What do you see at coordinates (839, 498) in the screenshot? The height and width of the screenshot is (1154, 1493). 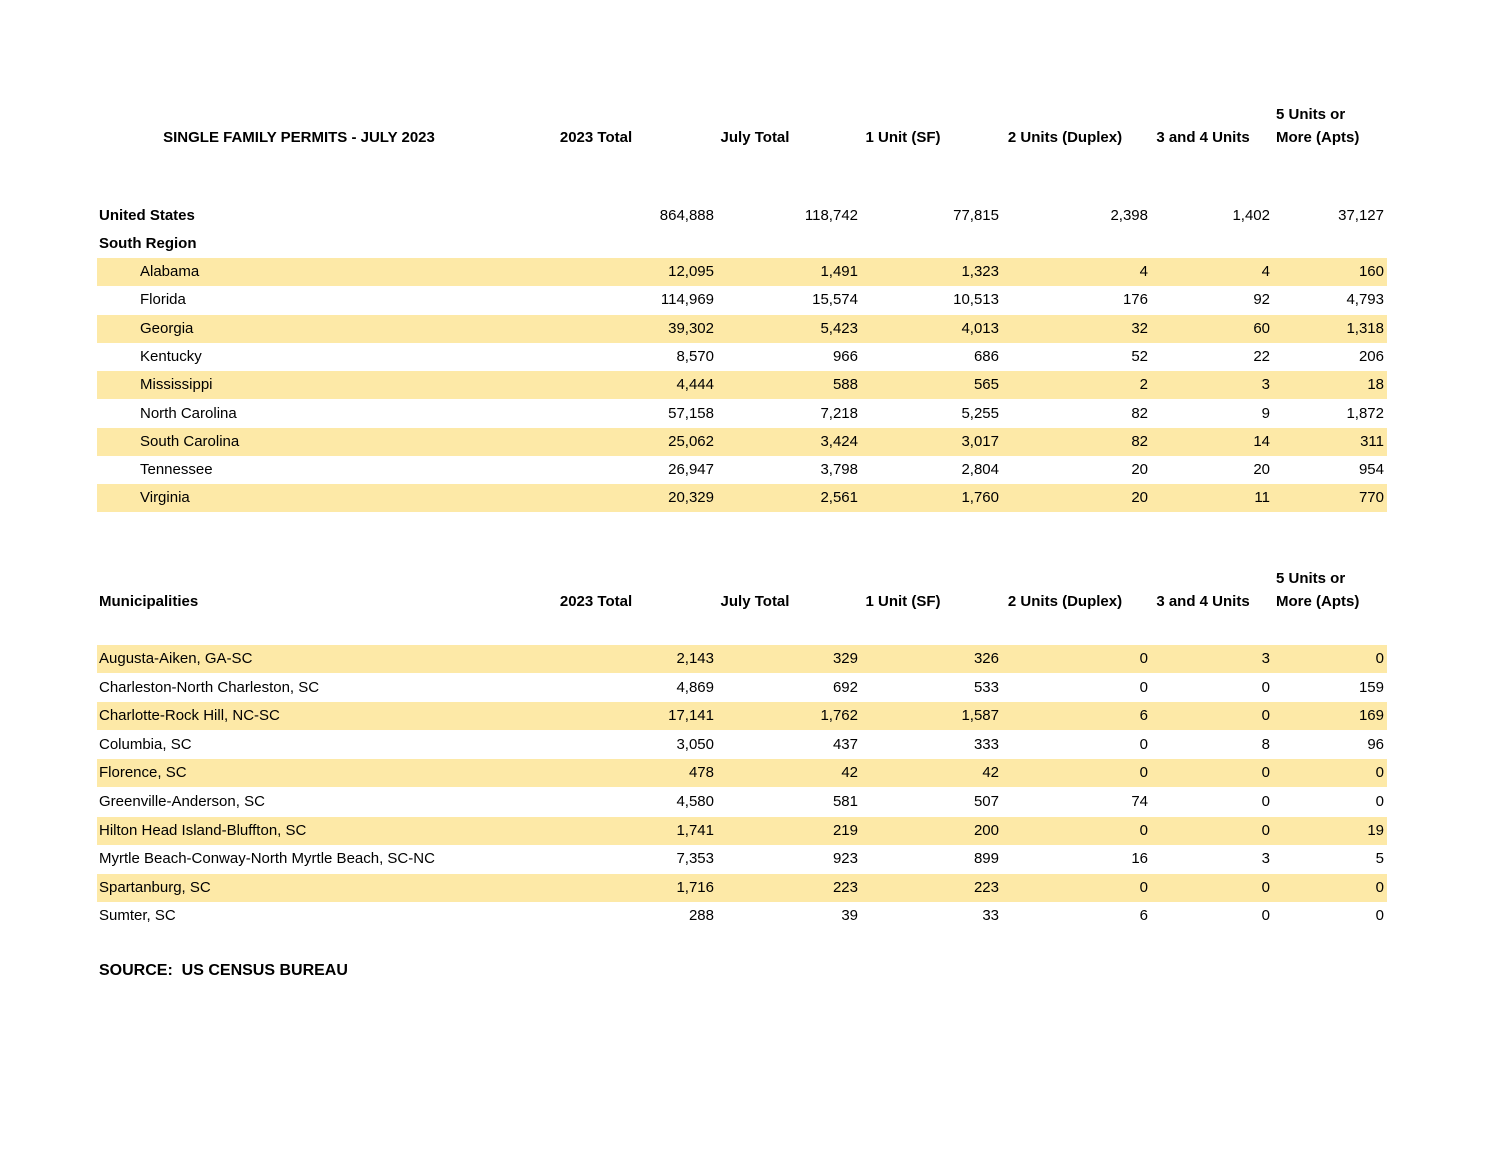 I see `cell: 2,561` at bounding box center [839, 498].